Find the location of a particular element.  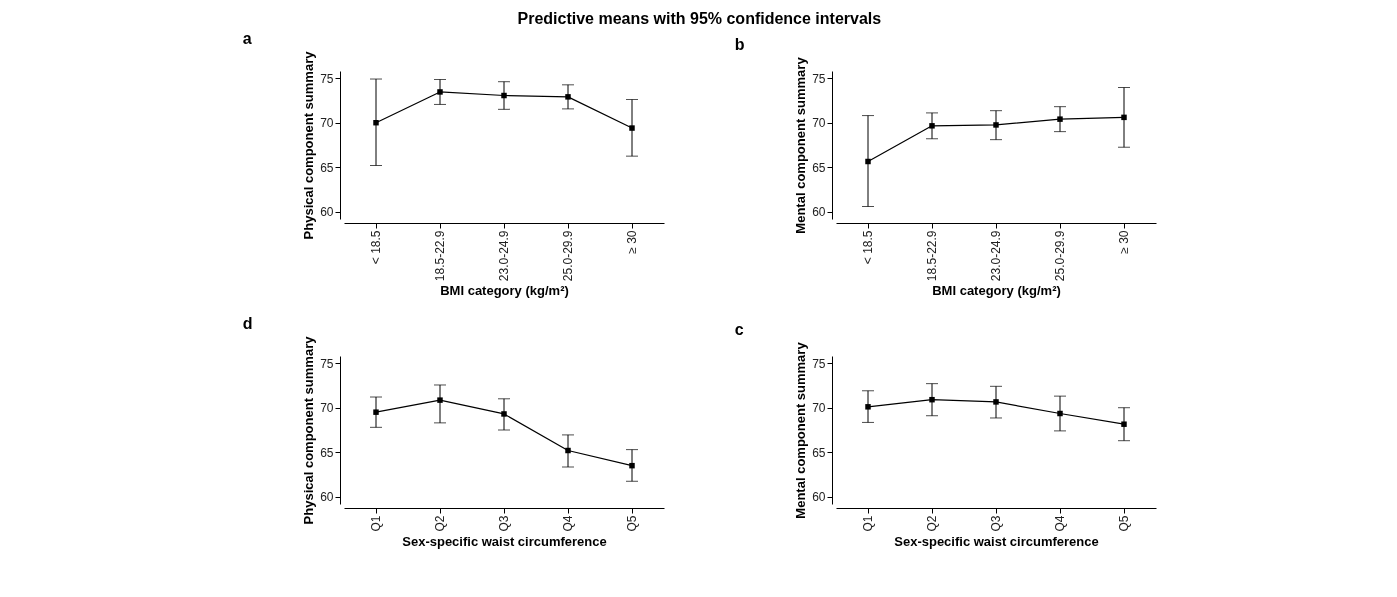

chart-subtitle: c is located at coordinates (739, 329).